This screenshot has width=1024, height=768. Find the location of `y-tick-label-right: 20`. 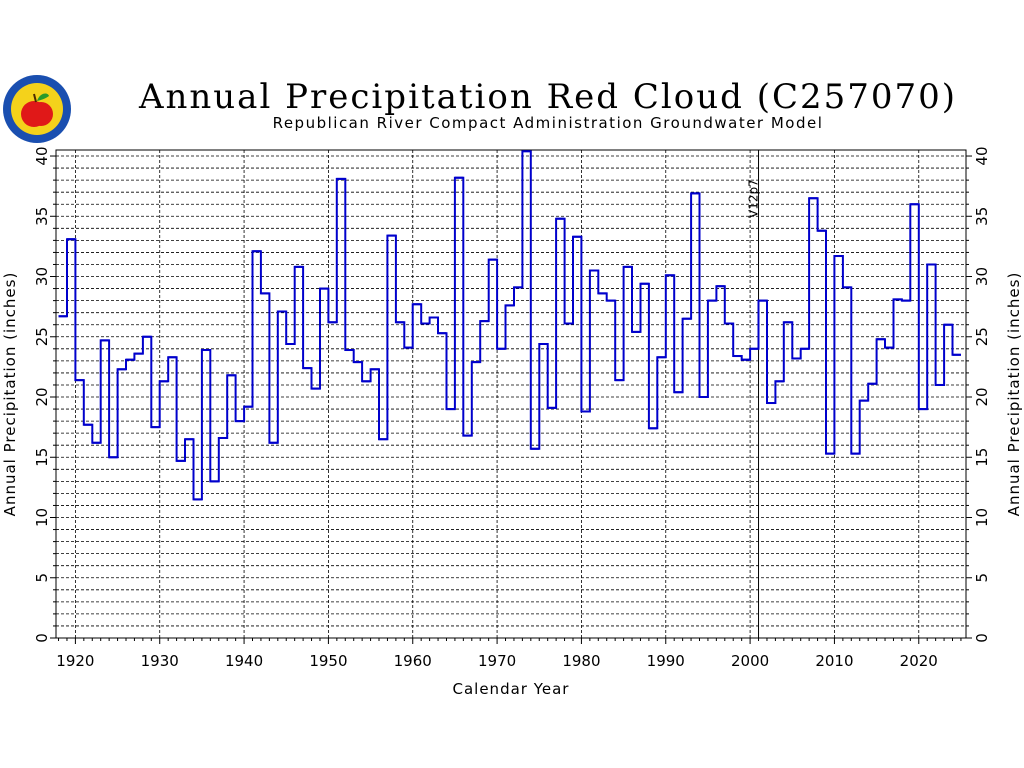

y-tick-label-right: 20 is located at coordinates (982, 396).